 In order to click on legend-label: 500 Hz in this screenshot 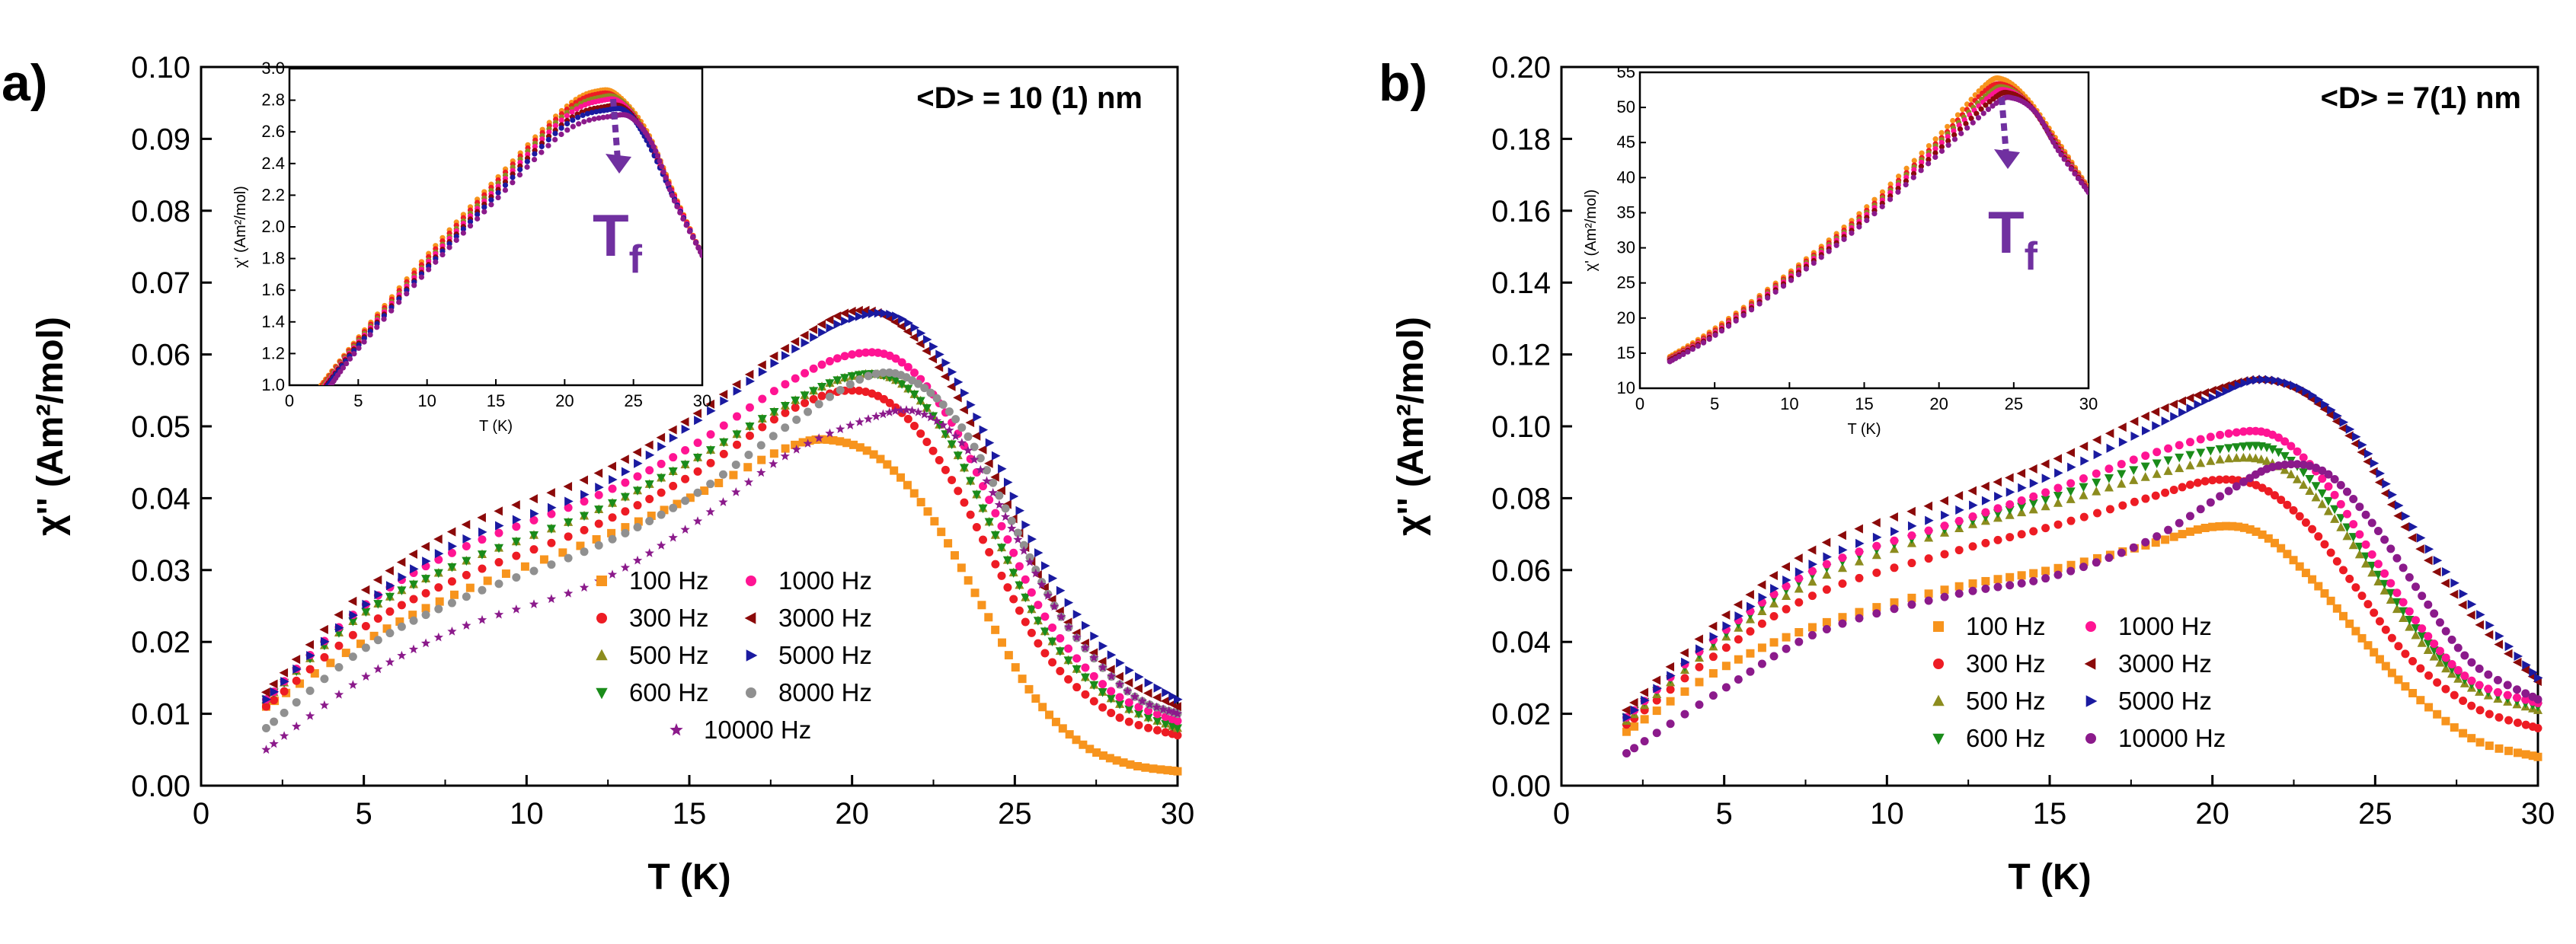, I will do `click(669, 655)`.